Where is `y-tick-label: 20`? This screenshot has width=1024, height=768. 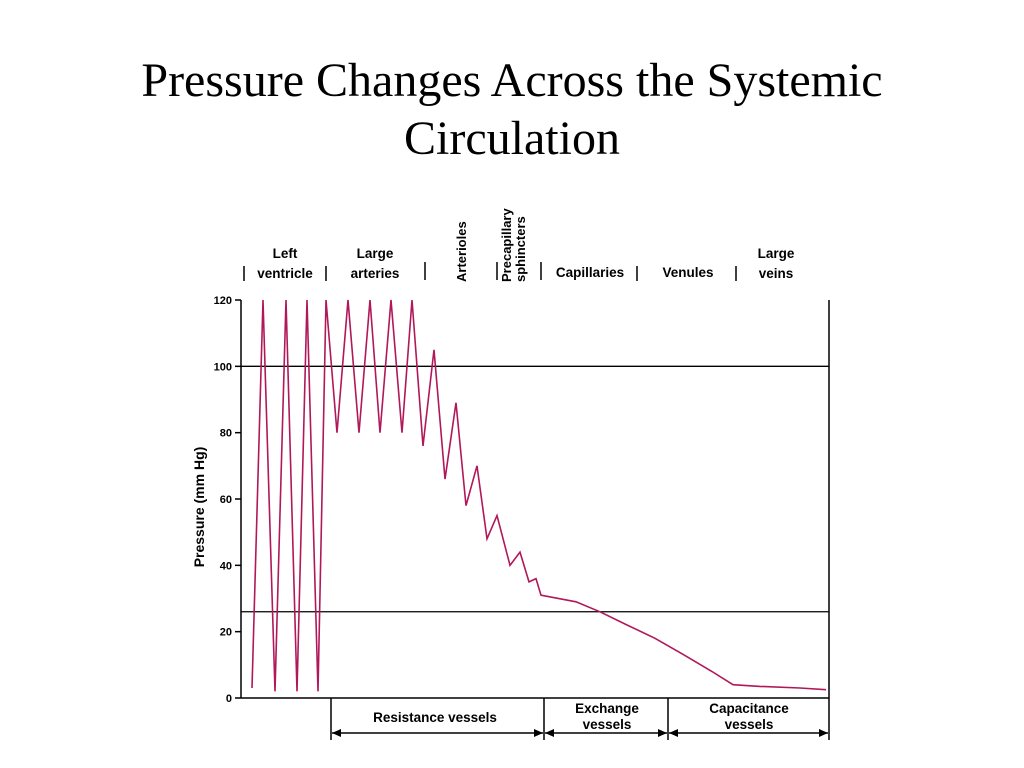 y-tick-label: 20 is located at coordinates (226, 633).